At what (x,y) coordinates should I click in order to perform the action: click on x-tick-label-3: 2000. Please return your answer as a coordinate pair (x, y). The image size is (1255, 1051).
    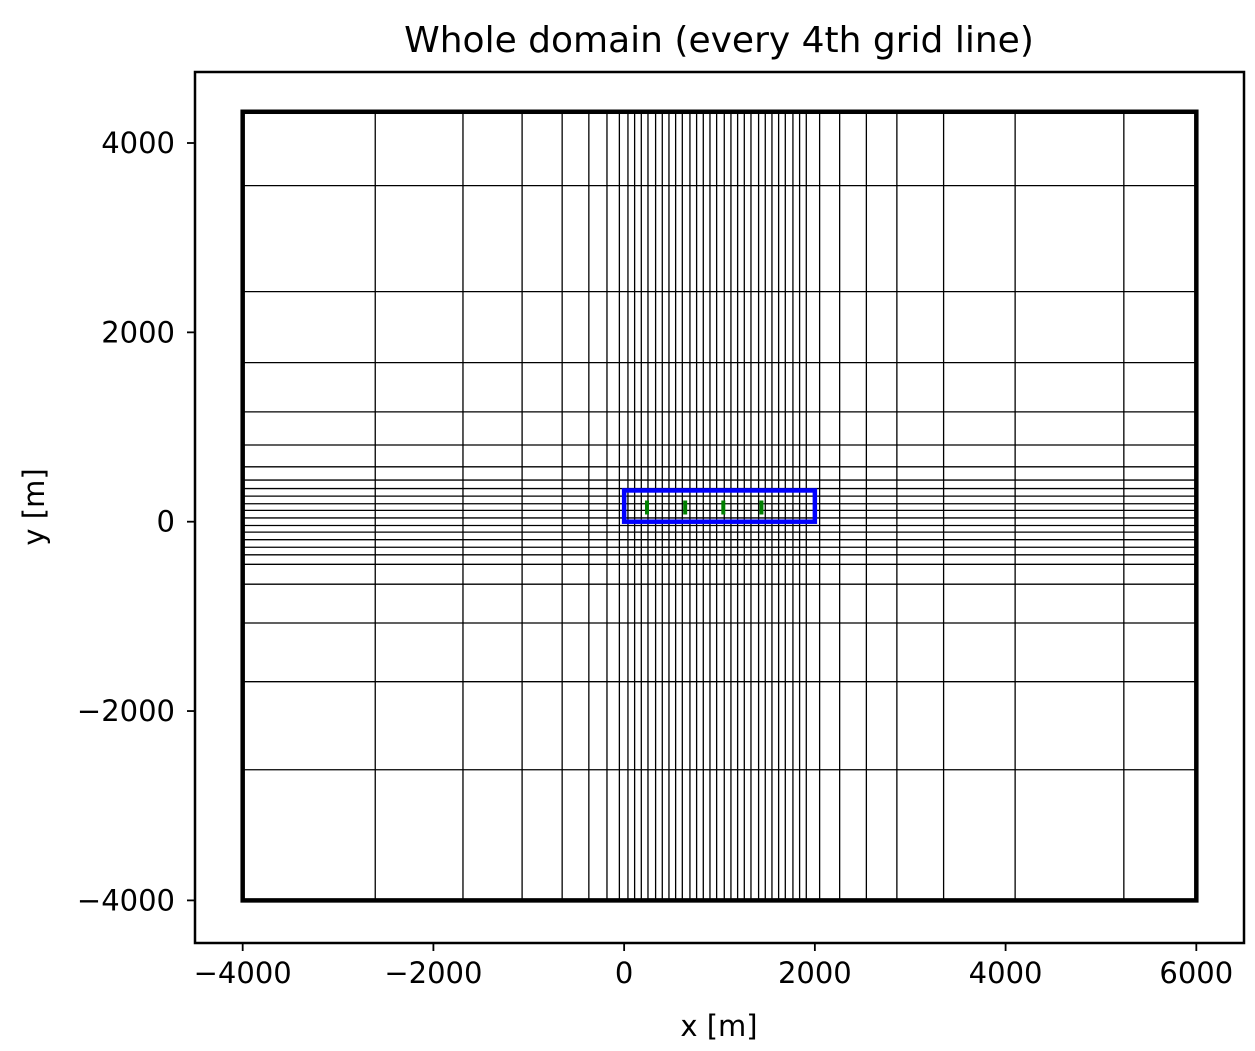
    Looking at the image, I should click on (815, 973).